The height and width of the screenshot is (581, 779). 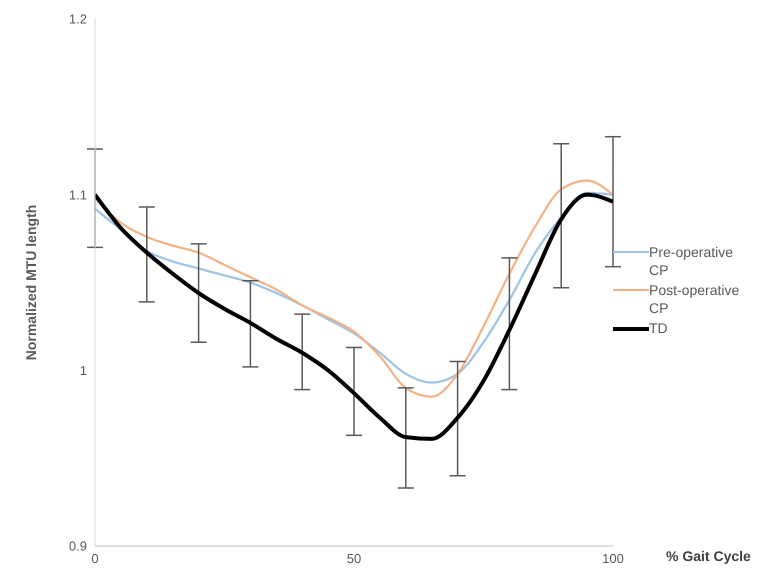 What do you see at coordinates (77, 194) in the screenshot?
I see `y-tick-label: 1.1` at bounding box center [77, 194].